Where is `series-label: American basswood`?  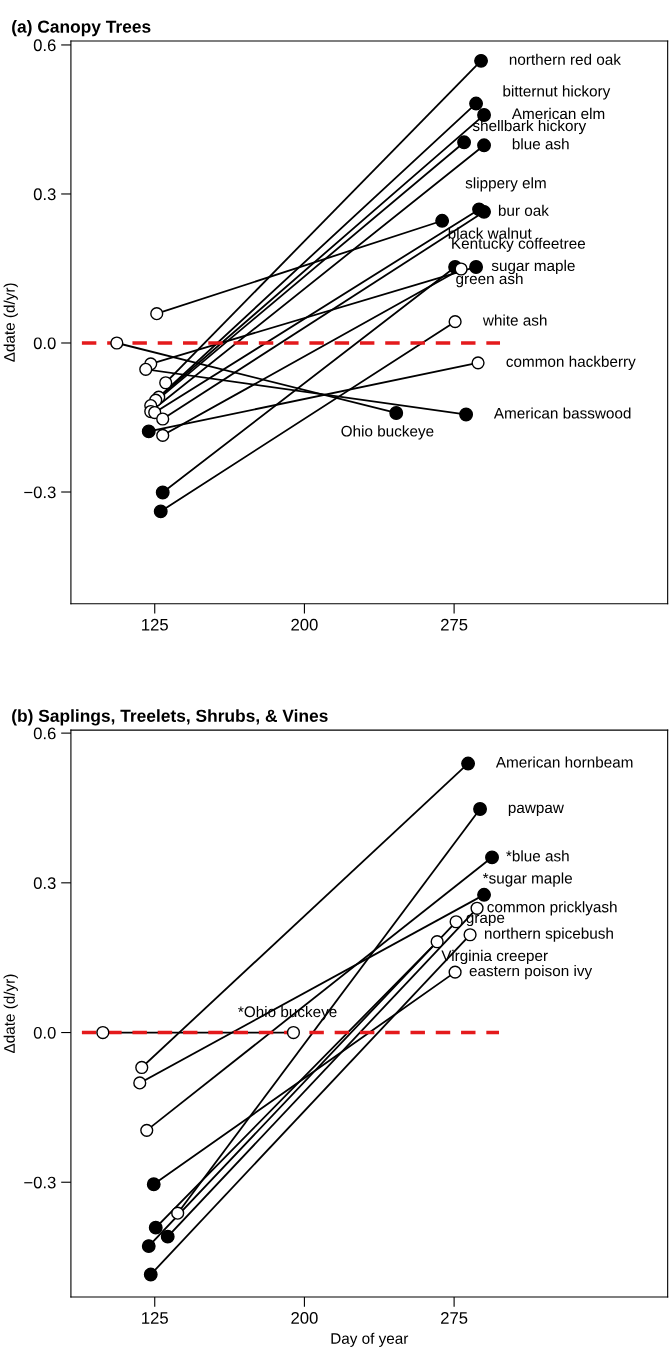
series-label: American basswood is located at coordinates (562, 413).